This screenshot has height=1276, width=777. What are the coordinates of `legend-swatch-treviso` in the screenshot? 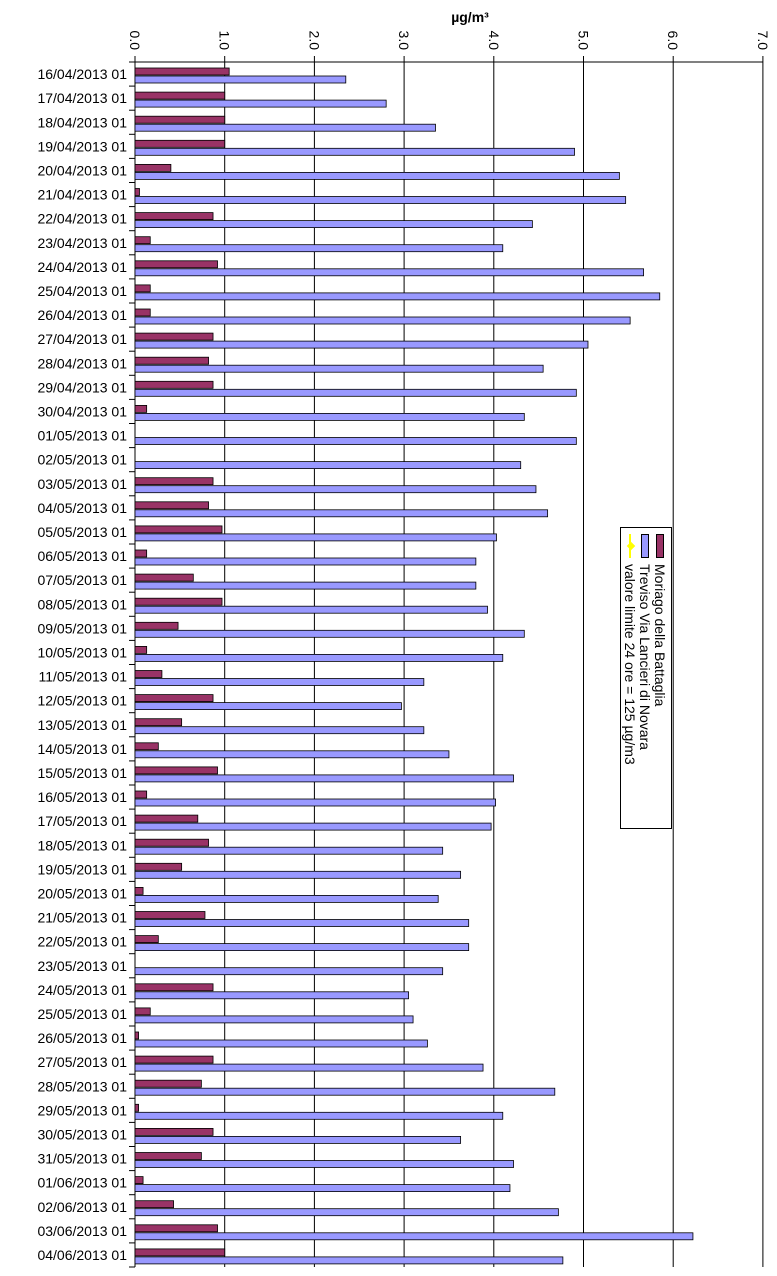 It's located at (645, 546).